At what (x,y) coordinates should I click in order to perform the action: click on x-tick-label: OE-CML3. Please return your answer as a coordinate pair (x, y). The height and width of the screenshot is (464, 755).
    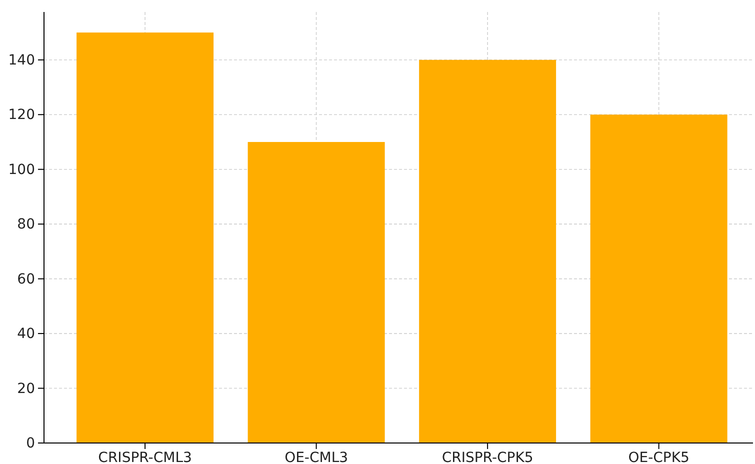
    Looking at the image, I should click on (316, 457).